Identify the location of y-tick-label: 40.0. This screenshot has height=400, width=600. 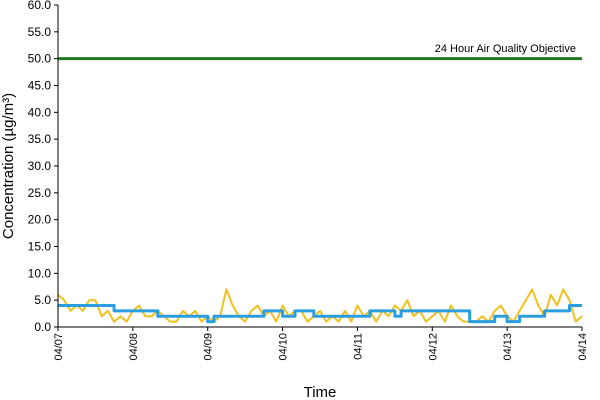
(40, 112).